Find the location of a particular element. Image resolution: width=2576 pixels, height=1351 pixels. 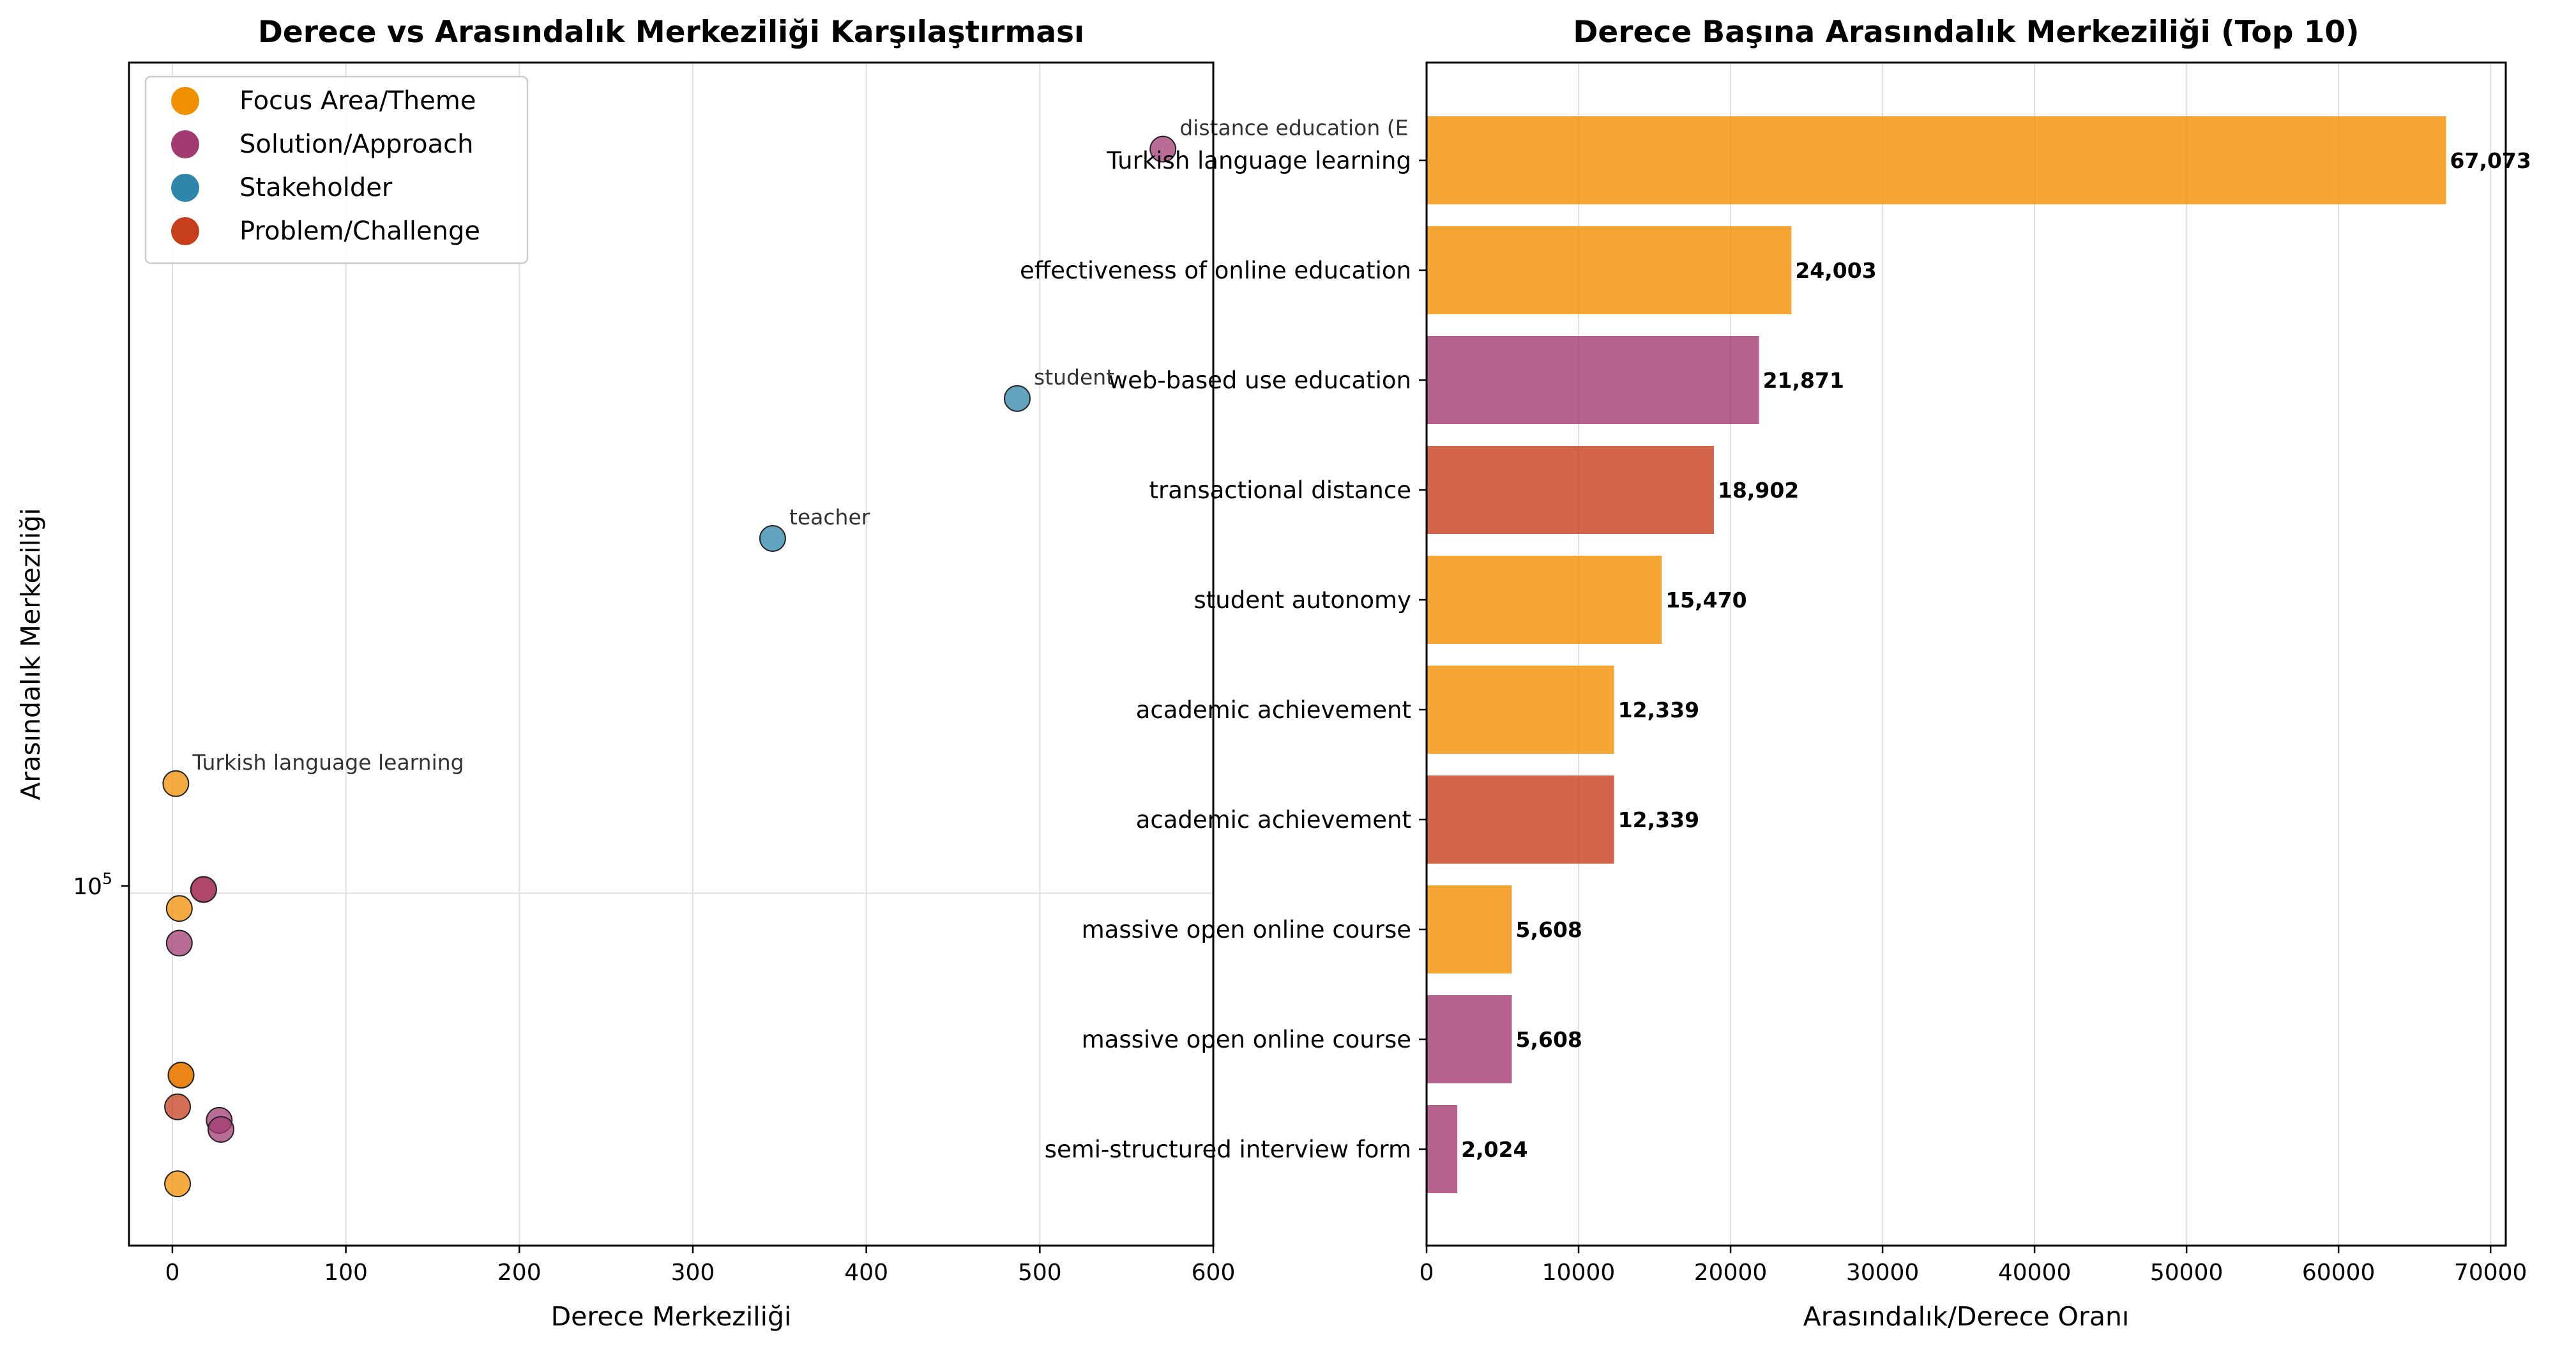

scatter-point-label: student is located at coordinates (1074, 377).